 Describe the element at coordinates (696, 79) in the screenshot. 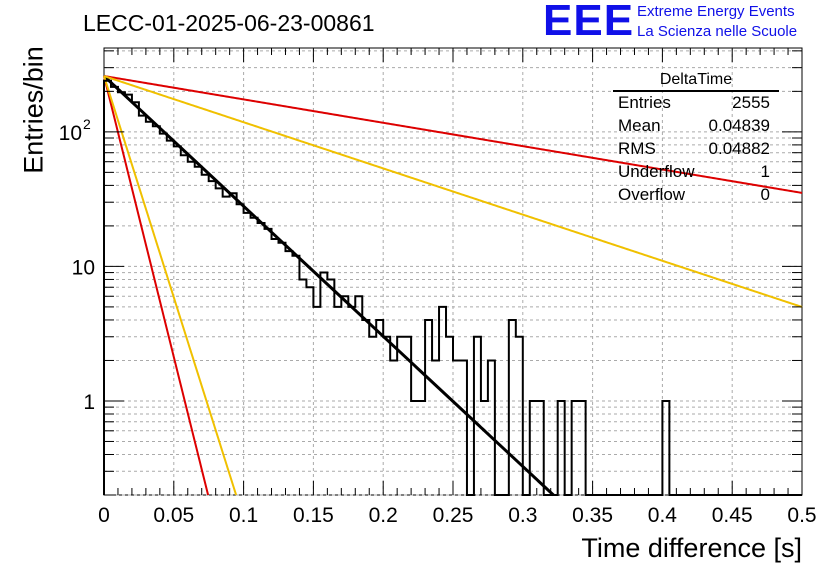

I see `stats-title: DeltaTime` at that location.